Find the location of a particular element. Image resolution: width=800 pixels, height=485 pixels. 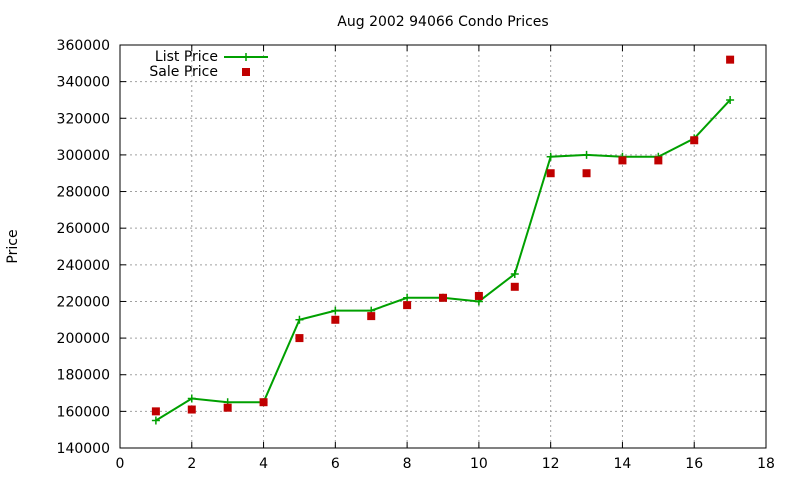

x-tick-label: 10 is located at coordinates (479, 464).